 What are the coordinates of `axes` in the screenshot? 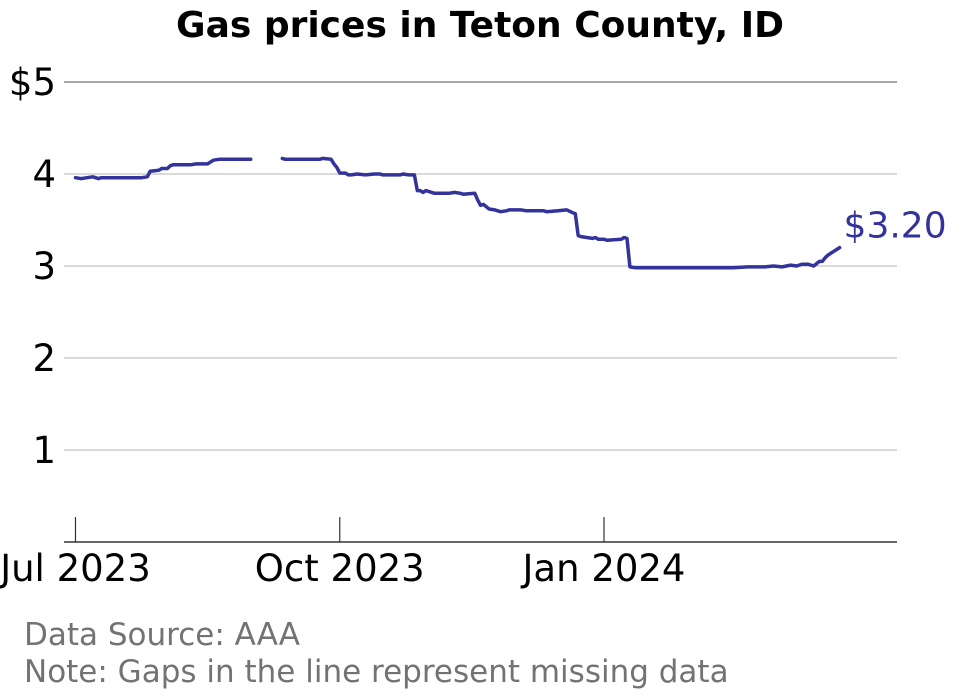 It's located at (480, 530).